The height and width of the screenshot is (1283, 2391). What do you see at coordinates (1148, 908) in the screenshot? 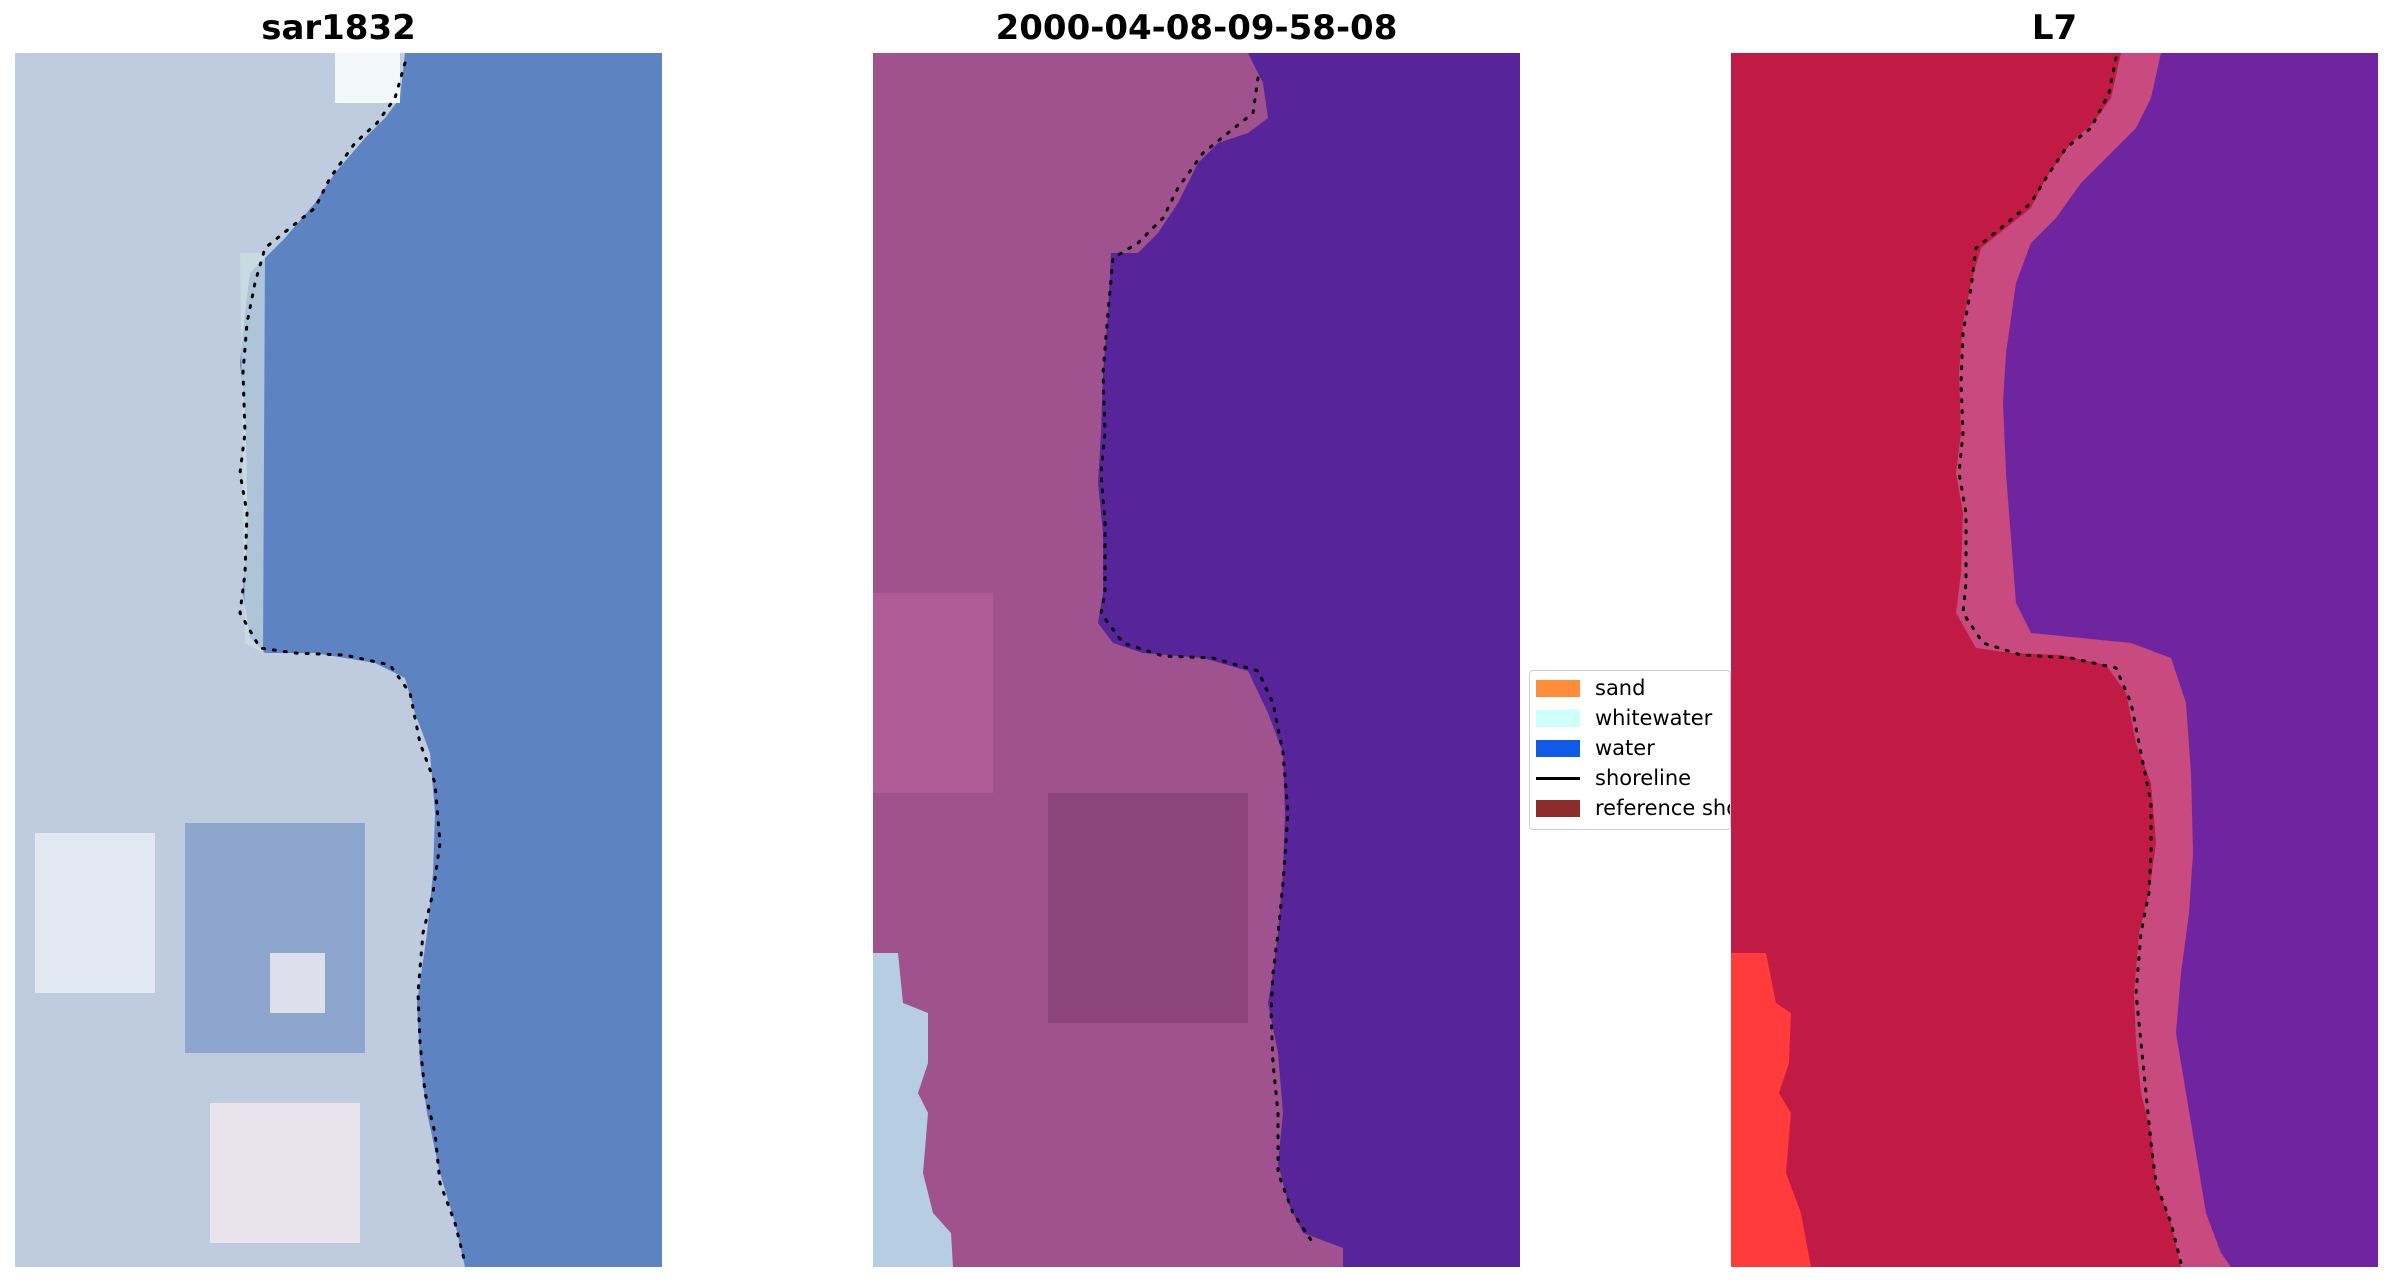
I see `classified-dark-area` at bounding box center [1148, 908].